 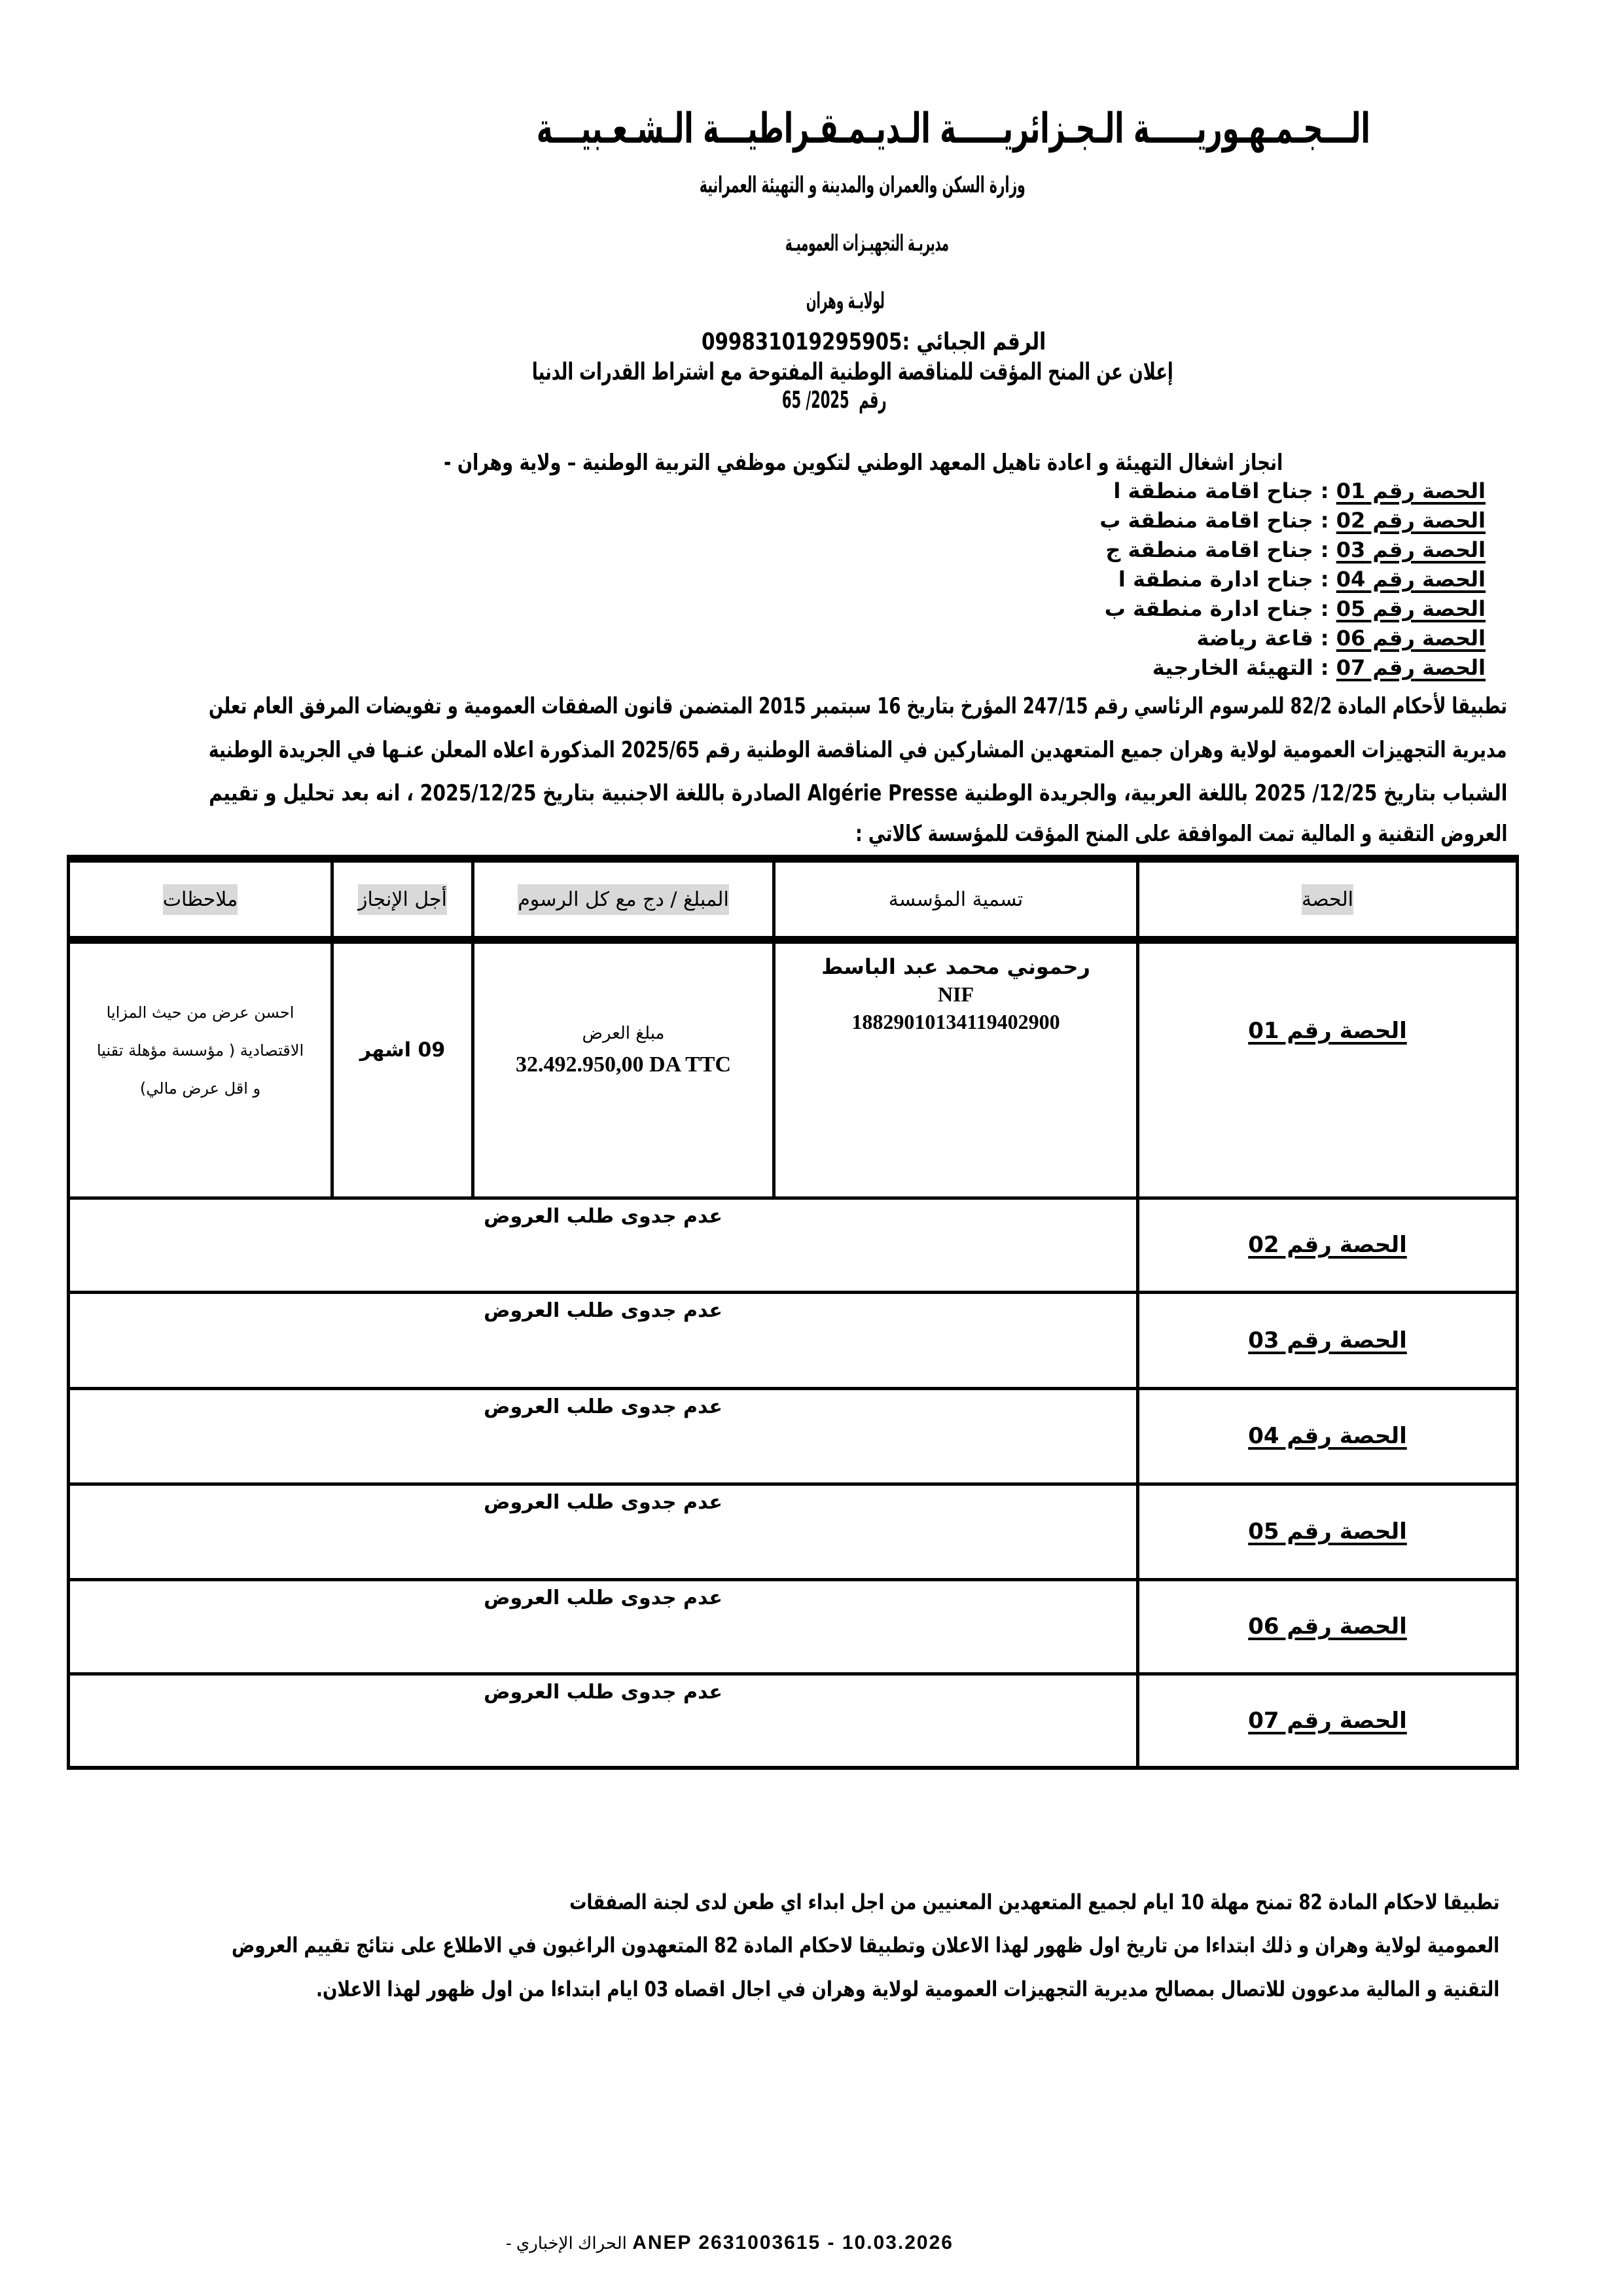 What do you see at coordinates (1214, 520) in the screenshot?
I see `lot-description: : جناح اقامة منطقة ب` at bounding box center [1214, 520].